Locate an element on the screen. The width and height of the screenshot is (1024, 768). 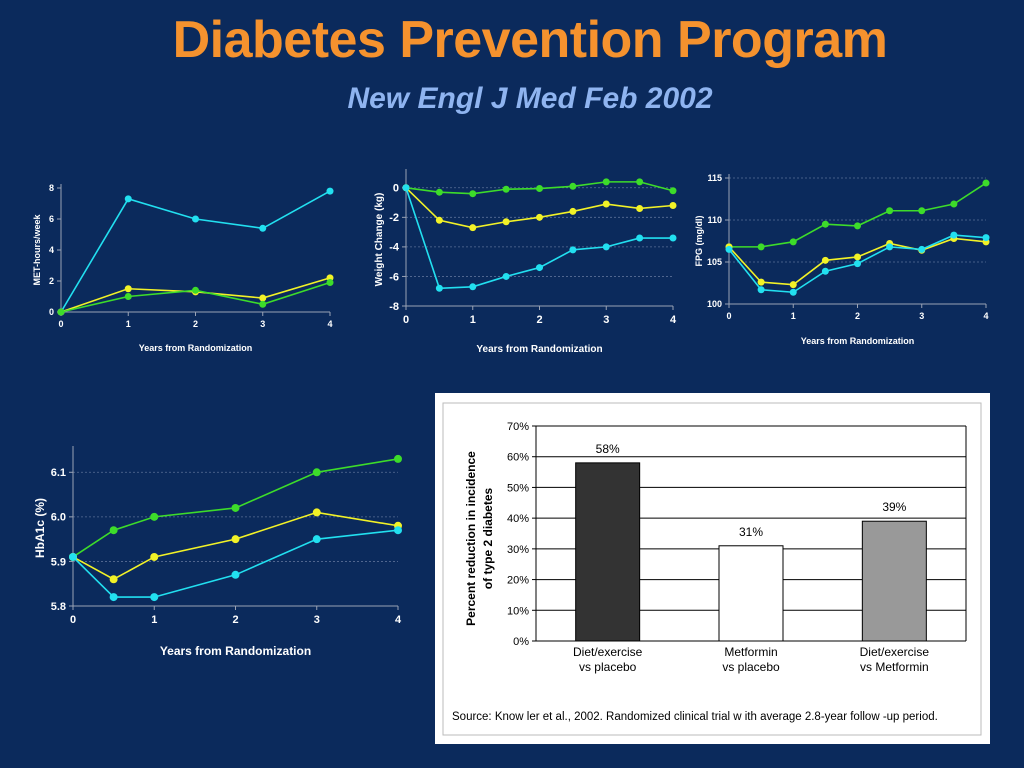
y-tick-label: -2 is located at coordinates (394, 218).